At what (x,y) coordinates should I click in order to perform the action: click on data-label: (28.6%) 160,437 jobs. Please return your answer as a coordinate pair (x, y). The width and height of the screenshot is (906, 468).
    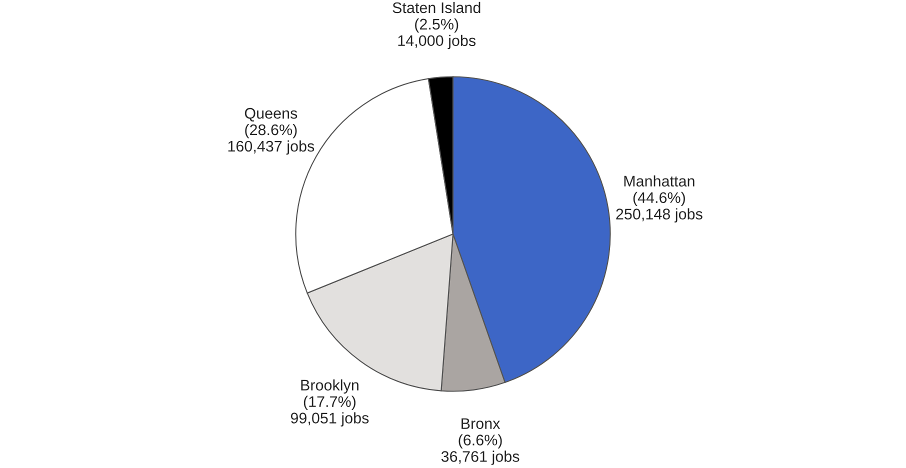
    Looking at the image, I should click on (271, 139).